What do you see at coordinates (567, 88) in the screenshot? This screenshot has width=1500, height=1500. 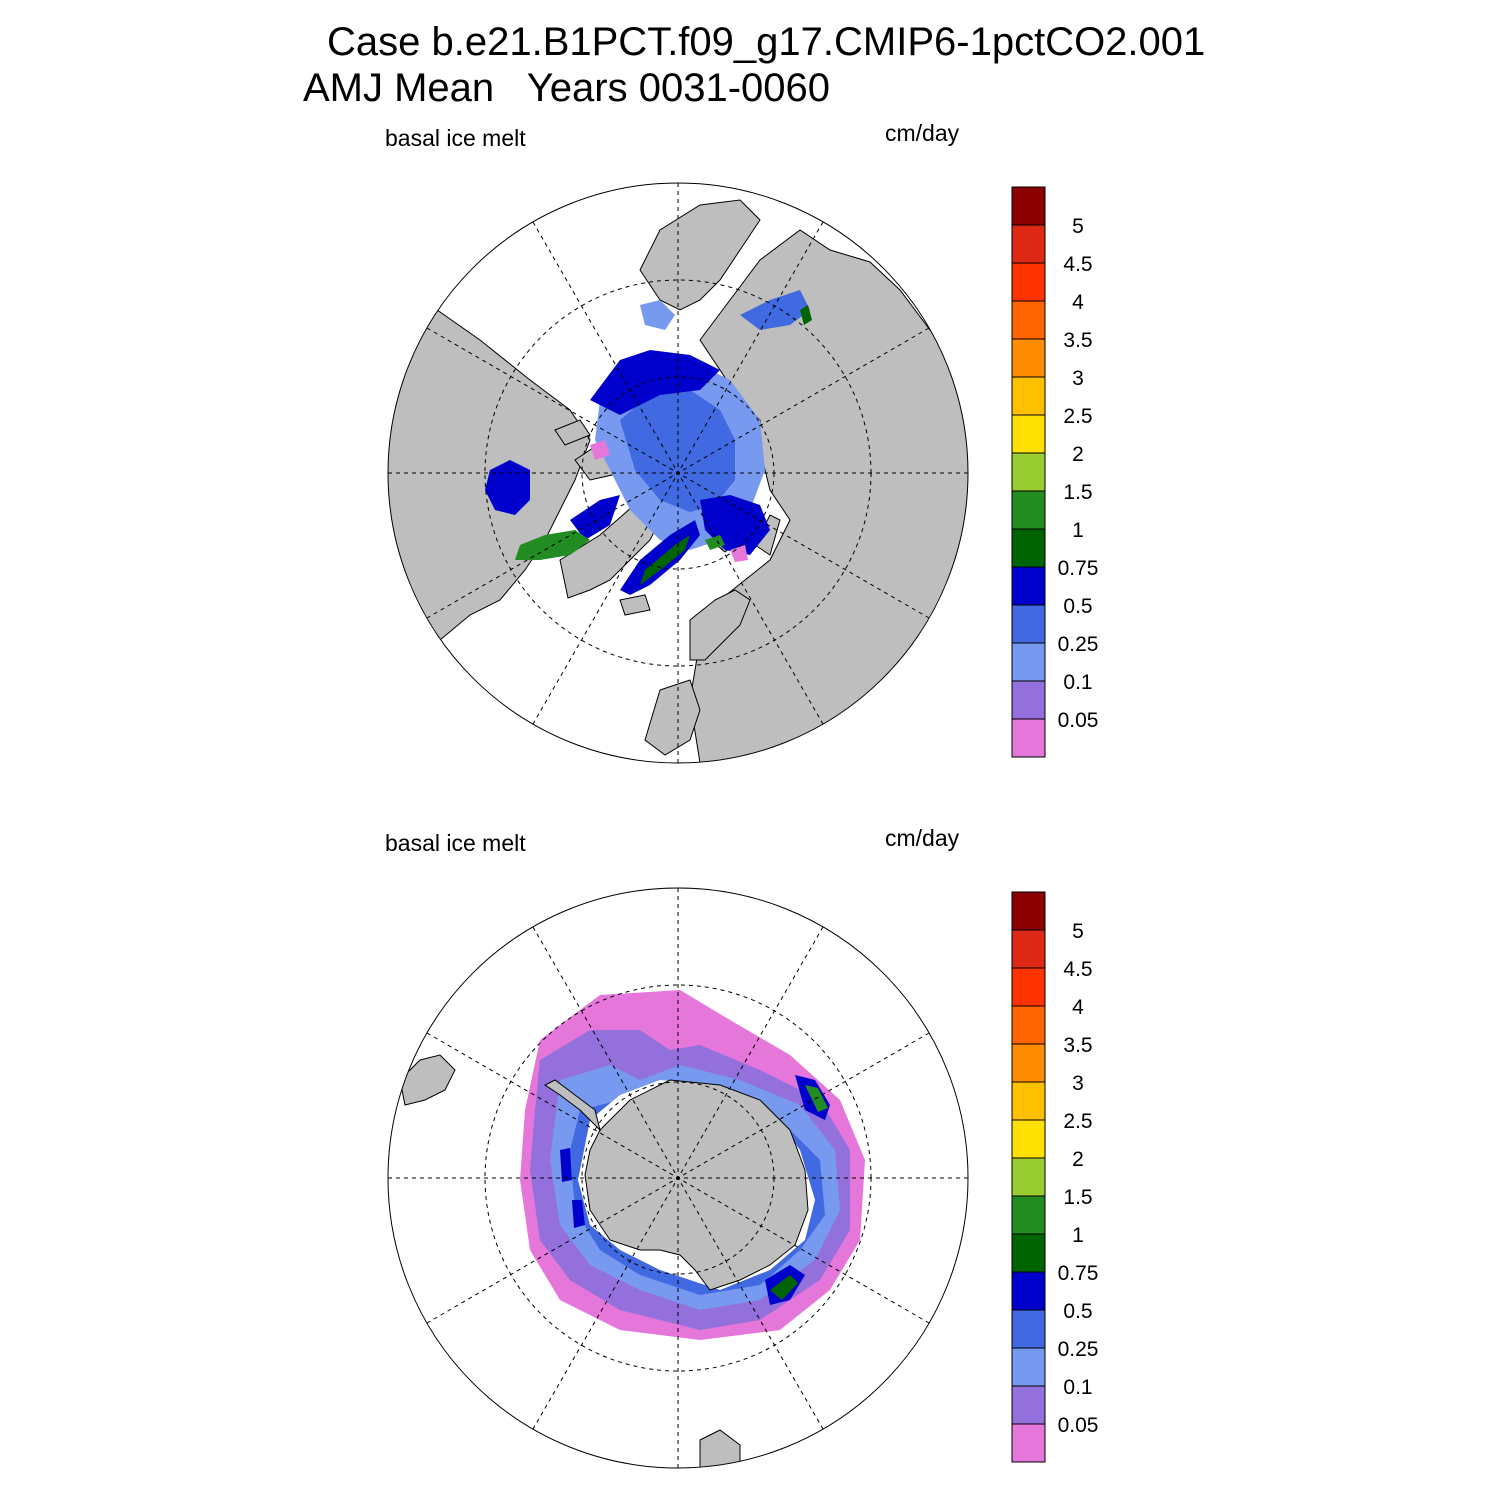 I see `figure-title-line2: AMJ Mean Years 0031-0060` at bounding box center [567, 88].